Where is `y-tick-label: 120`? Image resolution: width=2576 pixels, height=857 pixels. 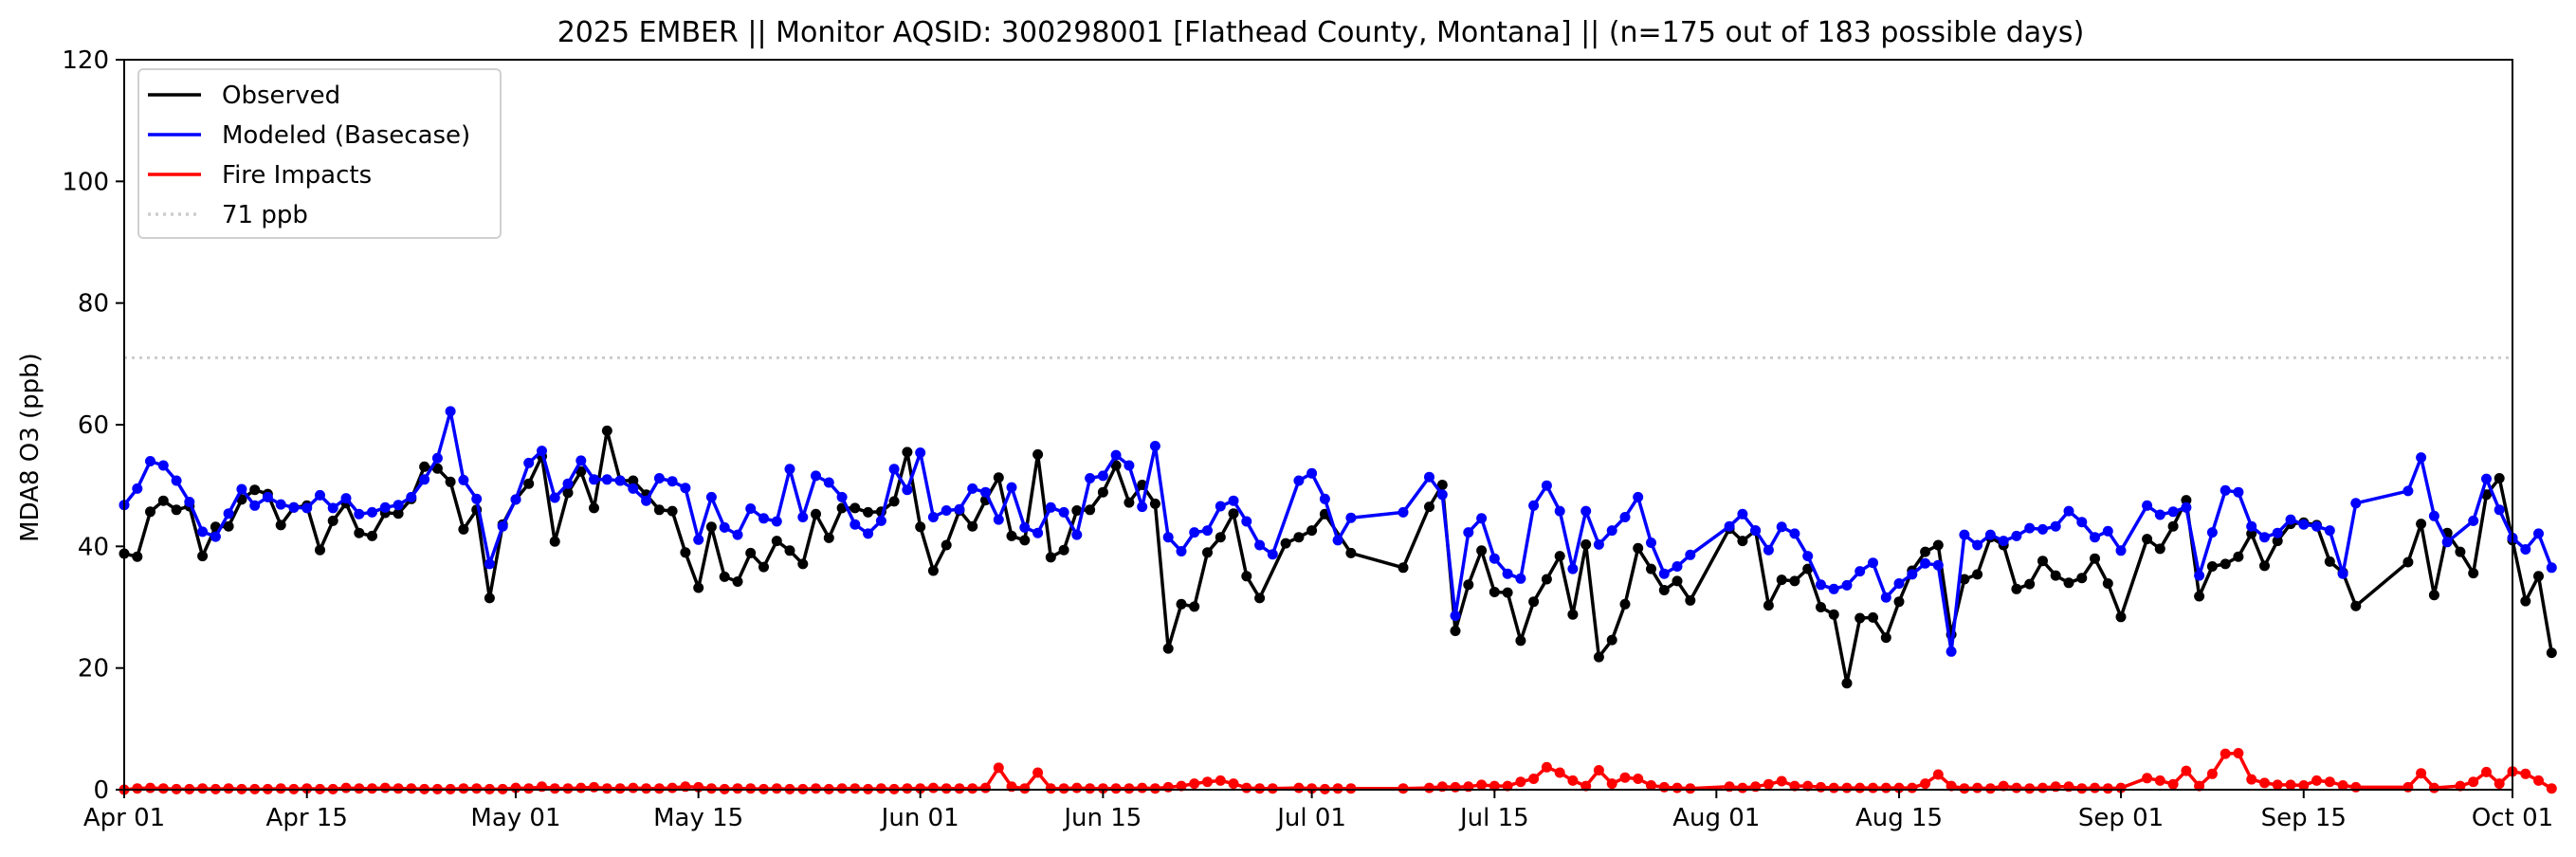
y-tick-label: 120 is located at coordinates (85, 60).